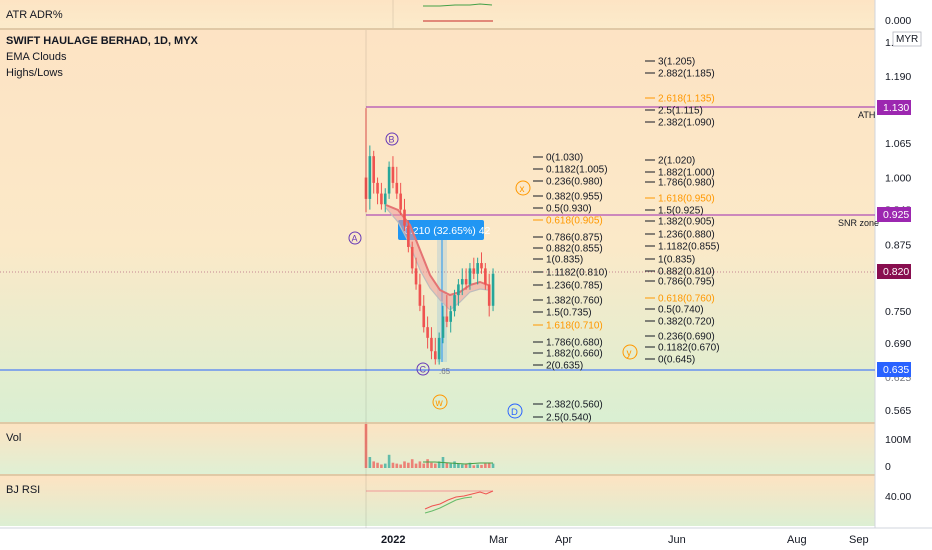 The width and height of the screenshot is (932, 550). Describe the element at coordinates (564, 366) in the screenshot. I see `fib-level-label: 2(0.635)` at that location.